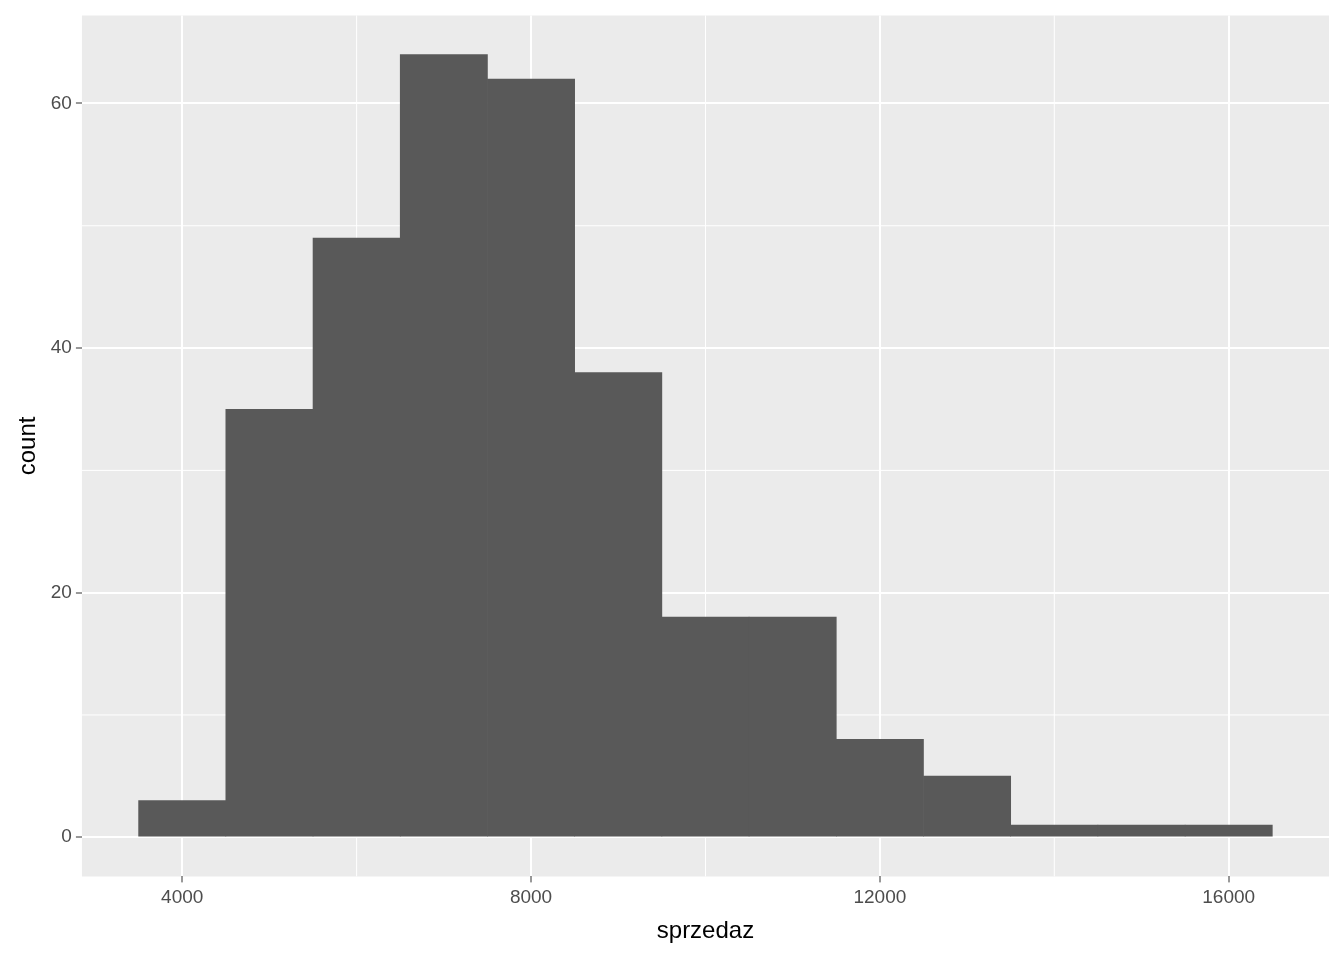  Describe the element at coordinates (66, 836) in the screenshot. I see `y-tick-label: 0` at that location.